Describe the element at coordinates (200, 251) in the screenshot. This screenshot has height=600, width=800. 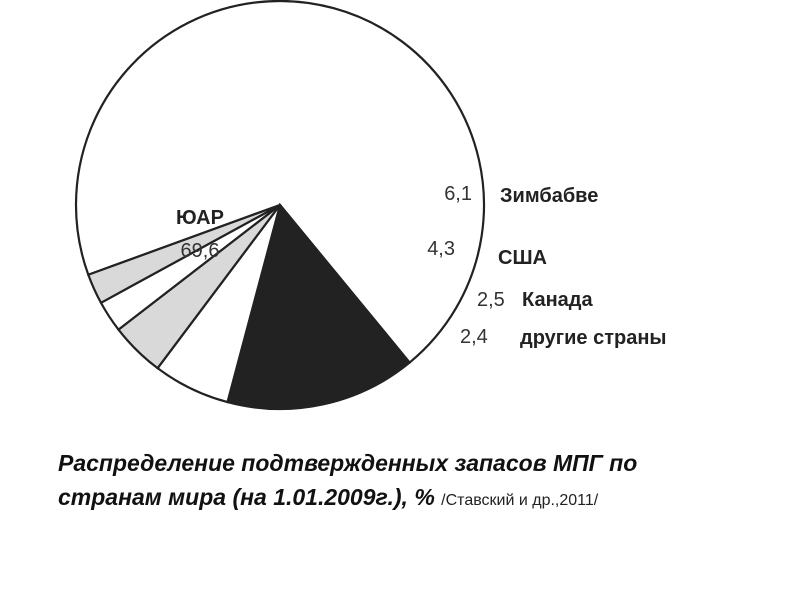
I see `slice-value-label: 69,6` at that location.